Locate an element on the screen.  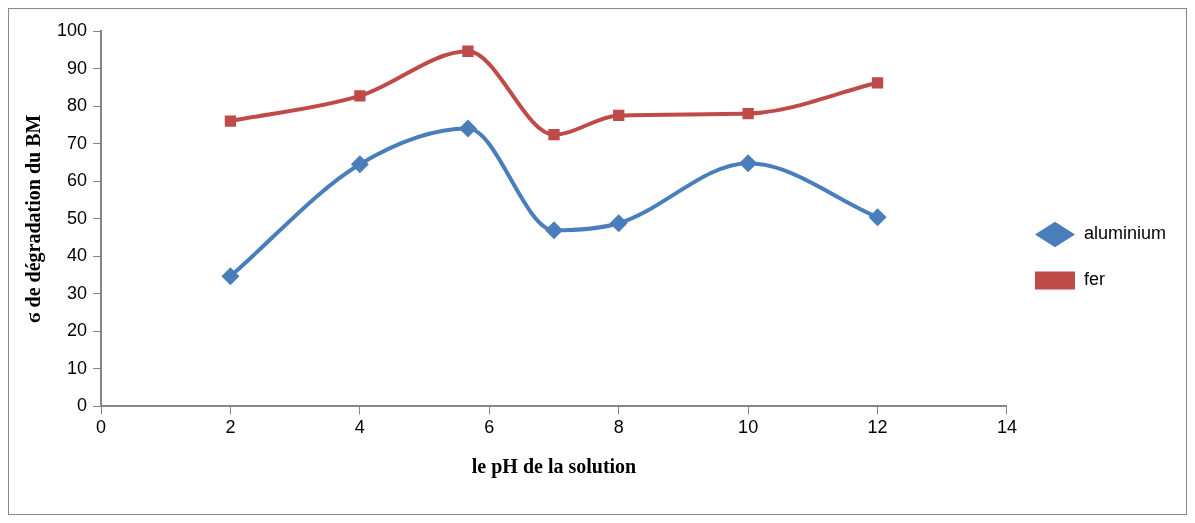
x-tick-label: 2 is located at coordinates (230, 427).